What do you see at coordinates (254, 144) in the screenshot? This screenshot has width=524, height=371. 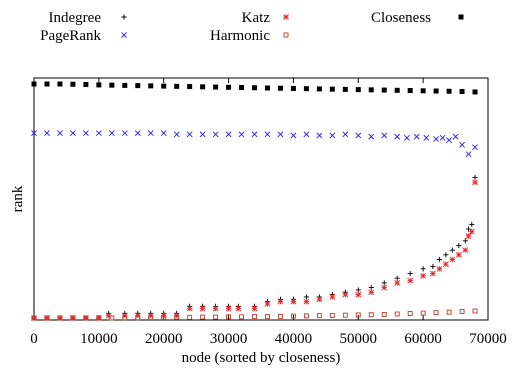 I see `series-pagerank` at bounding box center [254, 144].